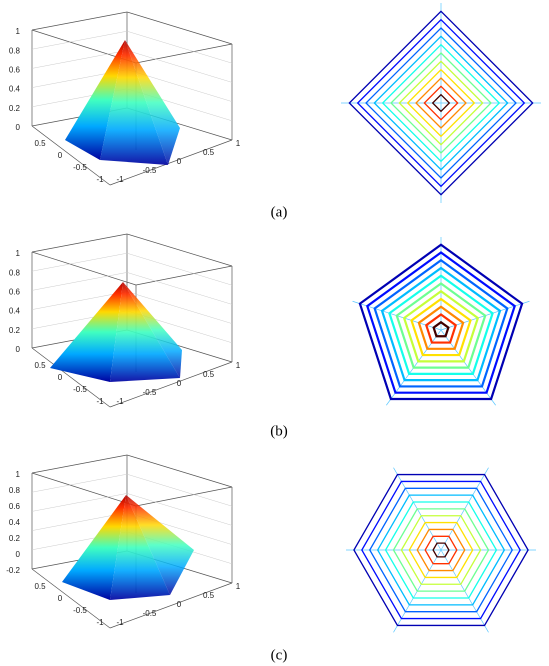  Describe the element at coordinates (279, 431) in the screenshot. I see `caption: (b)` at that location.